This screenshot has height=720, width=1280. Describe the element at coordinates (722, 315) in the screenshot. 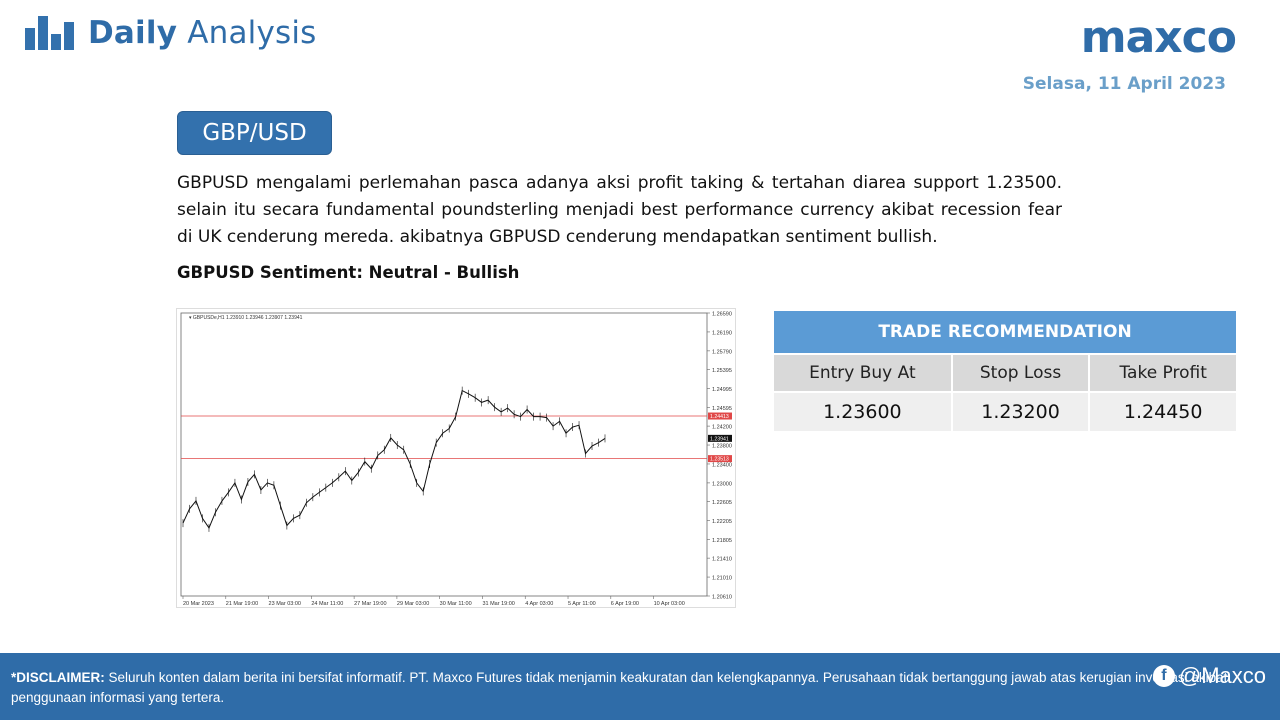

I see `y-tick-label: 1.26590` at that location.